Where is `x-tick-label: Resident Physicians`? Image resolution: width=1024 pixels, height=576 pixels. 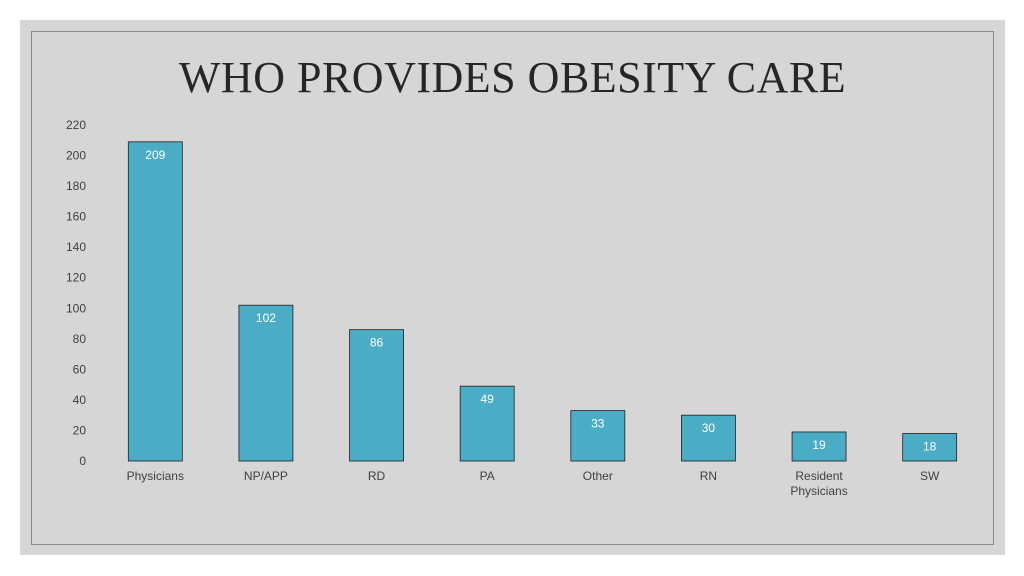
x-tick-label: Resident Physicians is located at coordinates (818, 483).